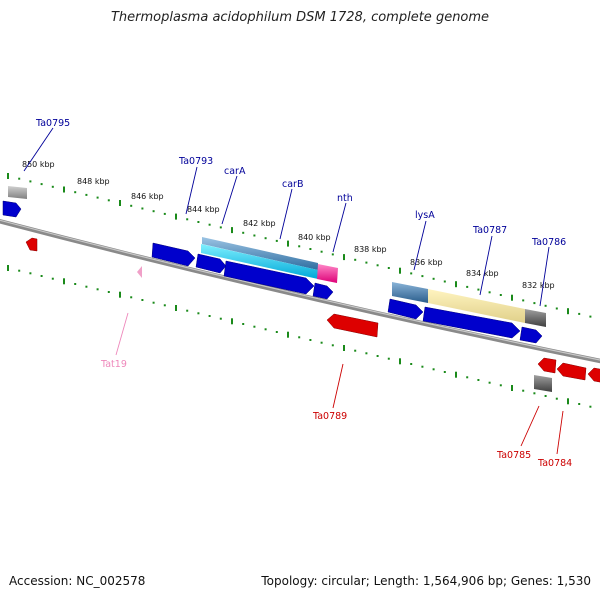  I want to click on gene-label-ta0789: Ta0789, so click(329, 416).